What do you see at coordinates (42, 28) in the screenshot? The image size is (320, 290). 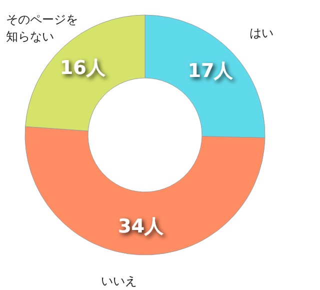 I see `slice-label: そのページを知らない` at bounding box center [42, 28].